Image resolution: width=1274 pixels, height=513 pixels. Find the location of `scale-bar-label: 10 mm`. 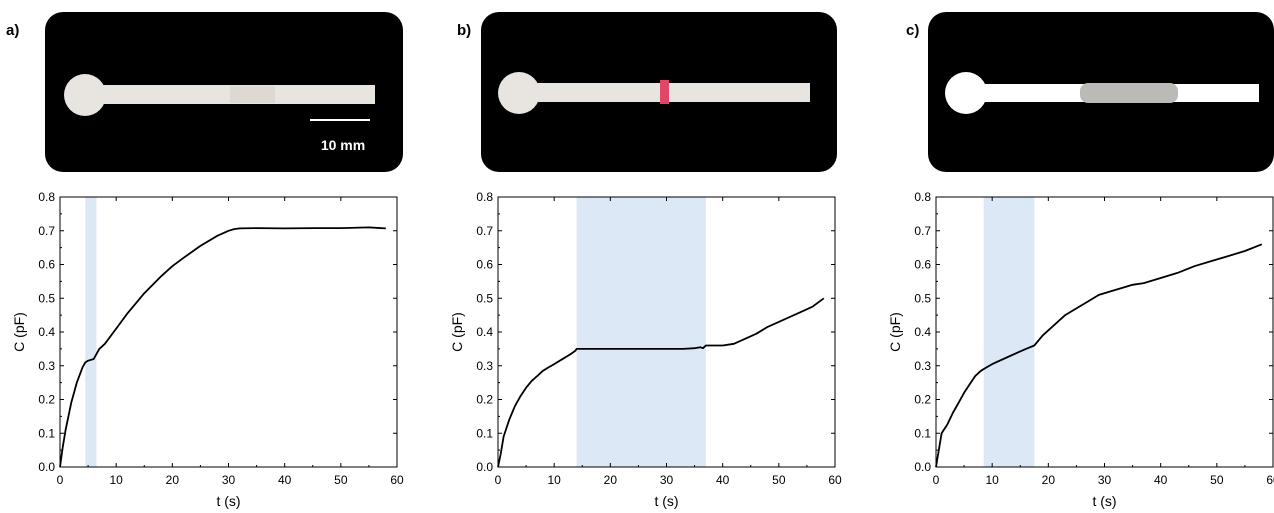

scale-bar-label: 10 mm is located at coordinates (343, 145).